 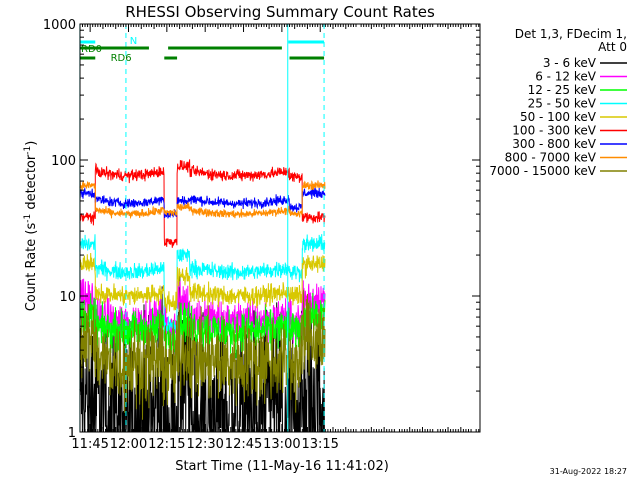 I want to click on y-tick-label-1: 1, so click(x=72, y=433).